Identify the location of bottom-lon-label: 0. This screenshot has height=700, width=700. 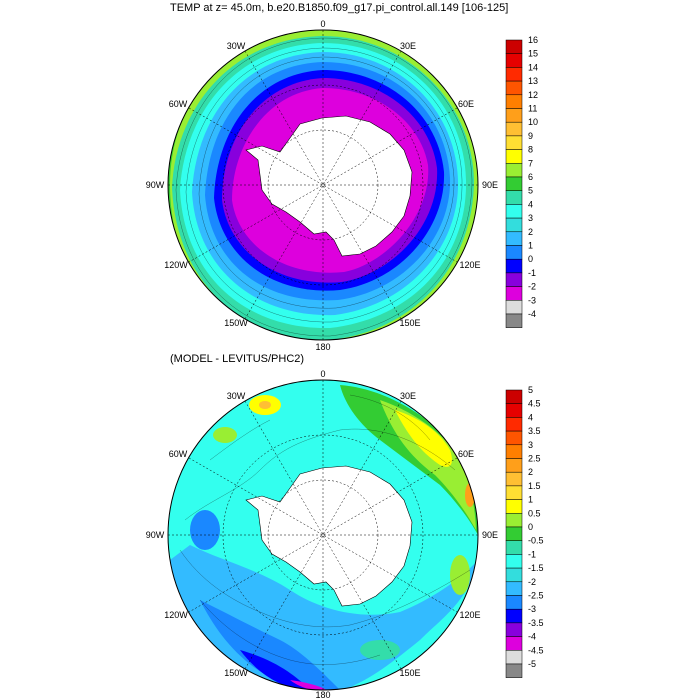
(322, 374).